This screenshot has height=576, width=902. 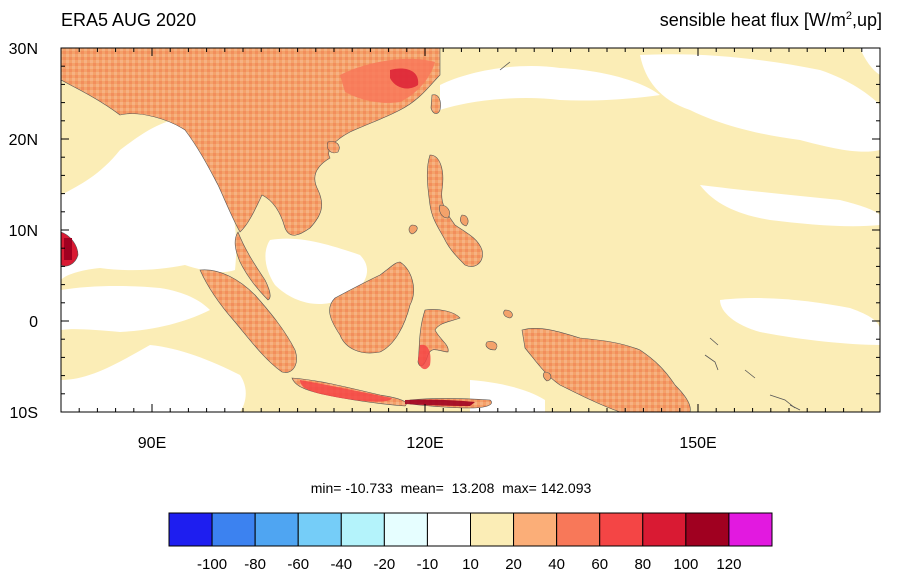 What do you see at coordinates (473, 488) in the screenshot?
I see `stats-mean-value: 13.208` at bounding box center [473, 488].